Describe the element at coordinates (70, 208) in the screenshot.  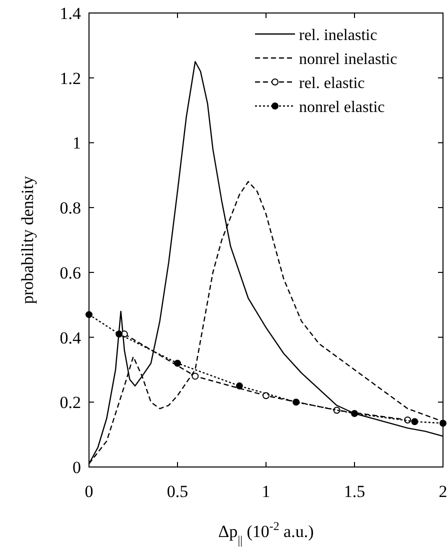
I see `y-tick-label: 0.8` at that location.